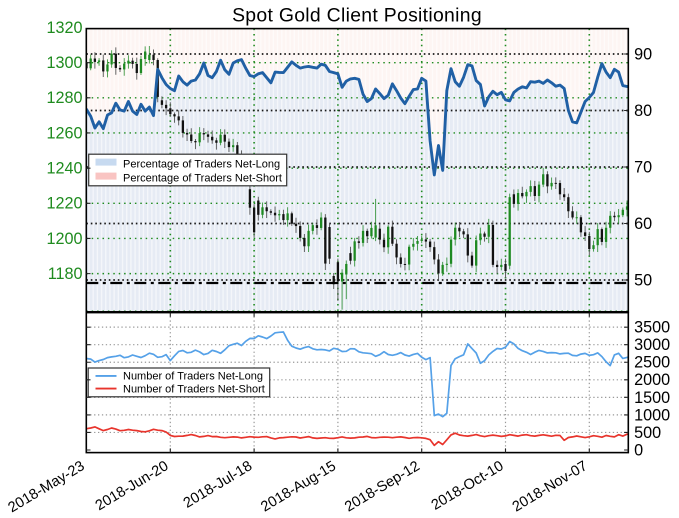 This screenshot has height=518, width=679. What do you see at coordinates (643, 224) in the screenshot?
I see `svg-text: 60` at bounding box center [643, 224].